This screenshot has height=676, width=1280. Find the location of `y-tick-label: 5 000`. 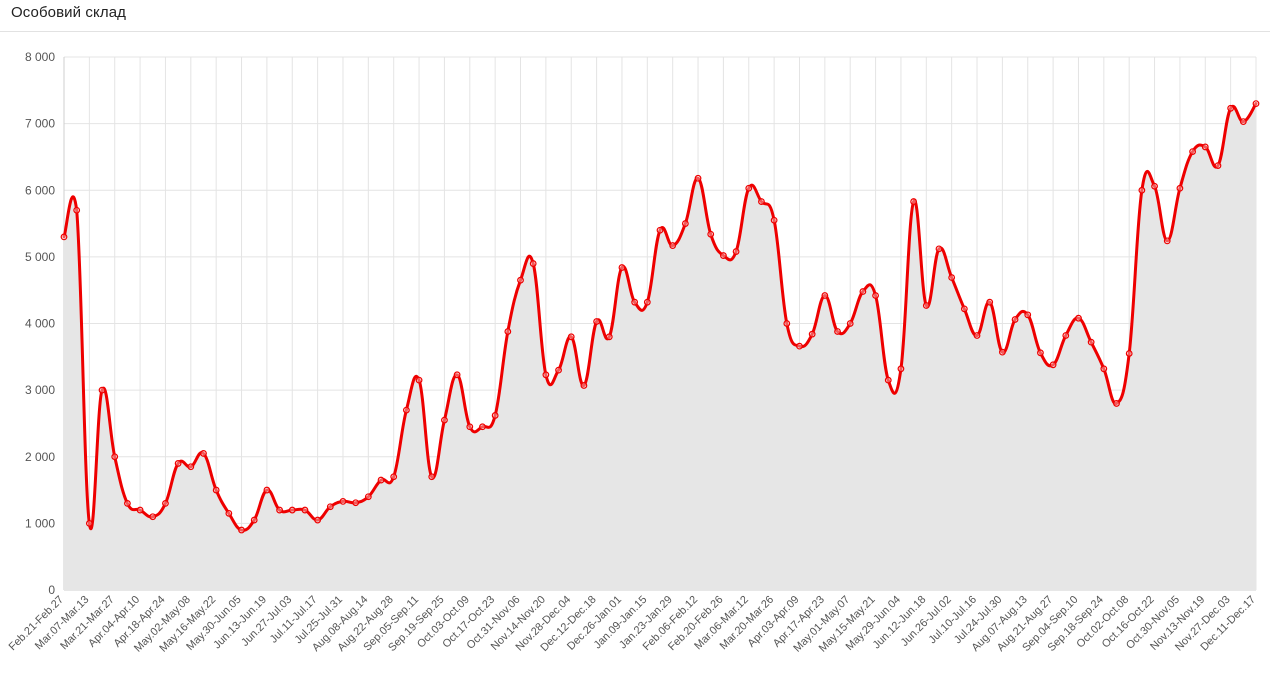

y-tick-label: 5 000 is located at coordinates (40, 257).